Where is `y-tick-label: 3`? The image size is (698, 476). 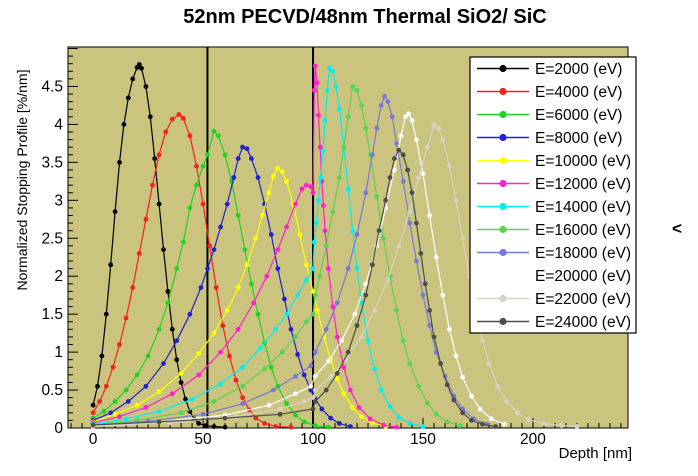 y-tick-label: 3 is located at coordinates (58, 200).